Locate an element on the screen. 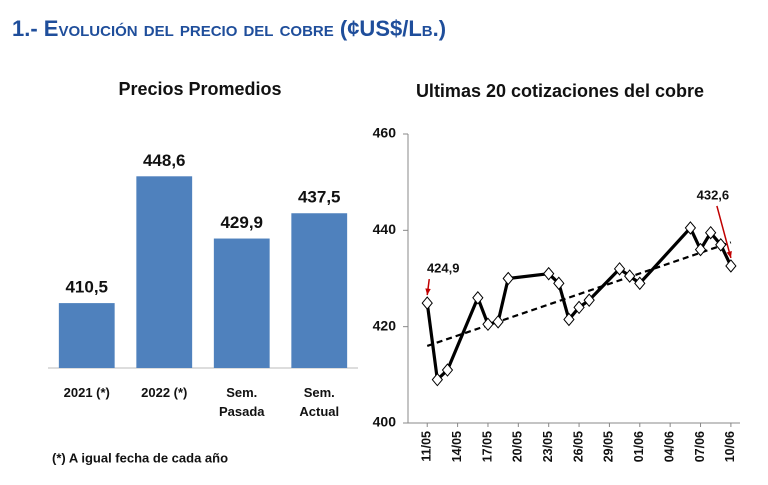  x-tick-label: 07/06 is located at coordinates (700, 446).